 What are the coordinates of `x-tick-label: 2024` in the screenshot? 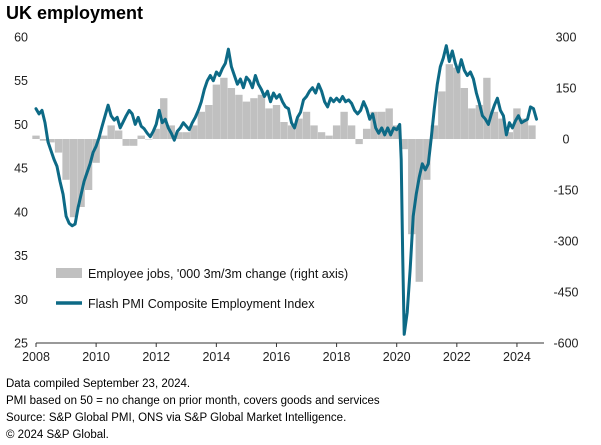 It's located at (517, 357).